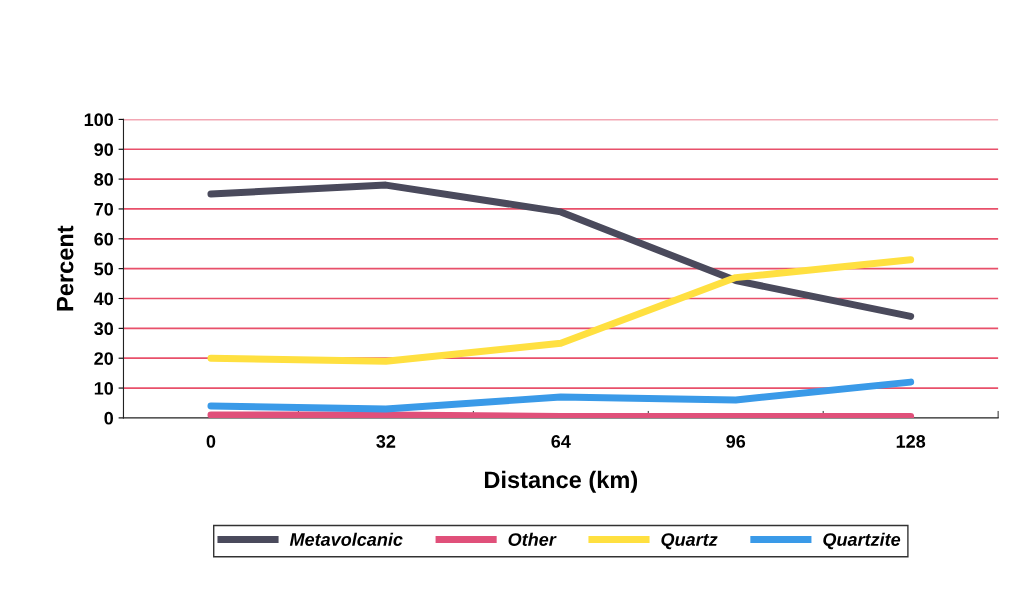 The height and width of the screenshot is (597, 1029). I want to click on y-axis-title: Percent, so click(65, 268).